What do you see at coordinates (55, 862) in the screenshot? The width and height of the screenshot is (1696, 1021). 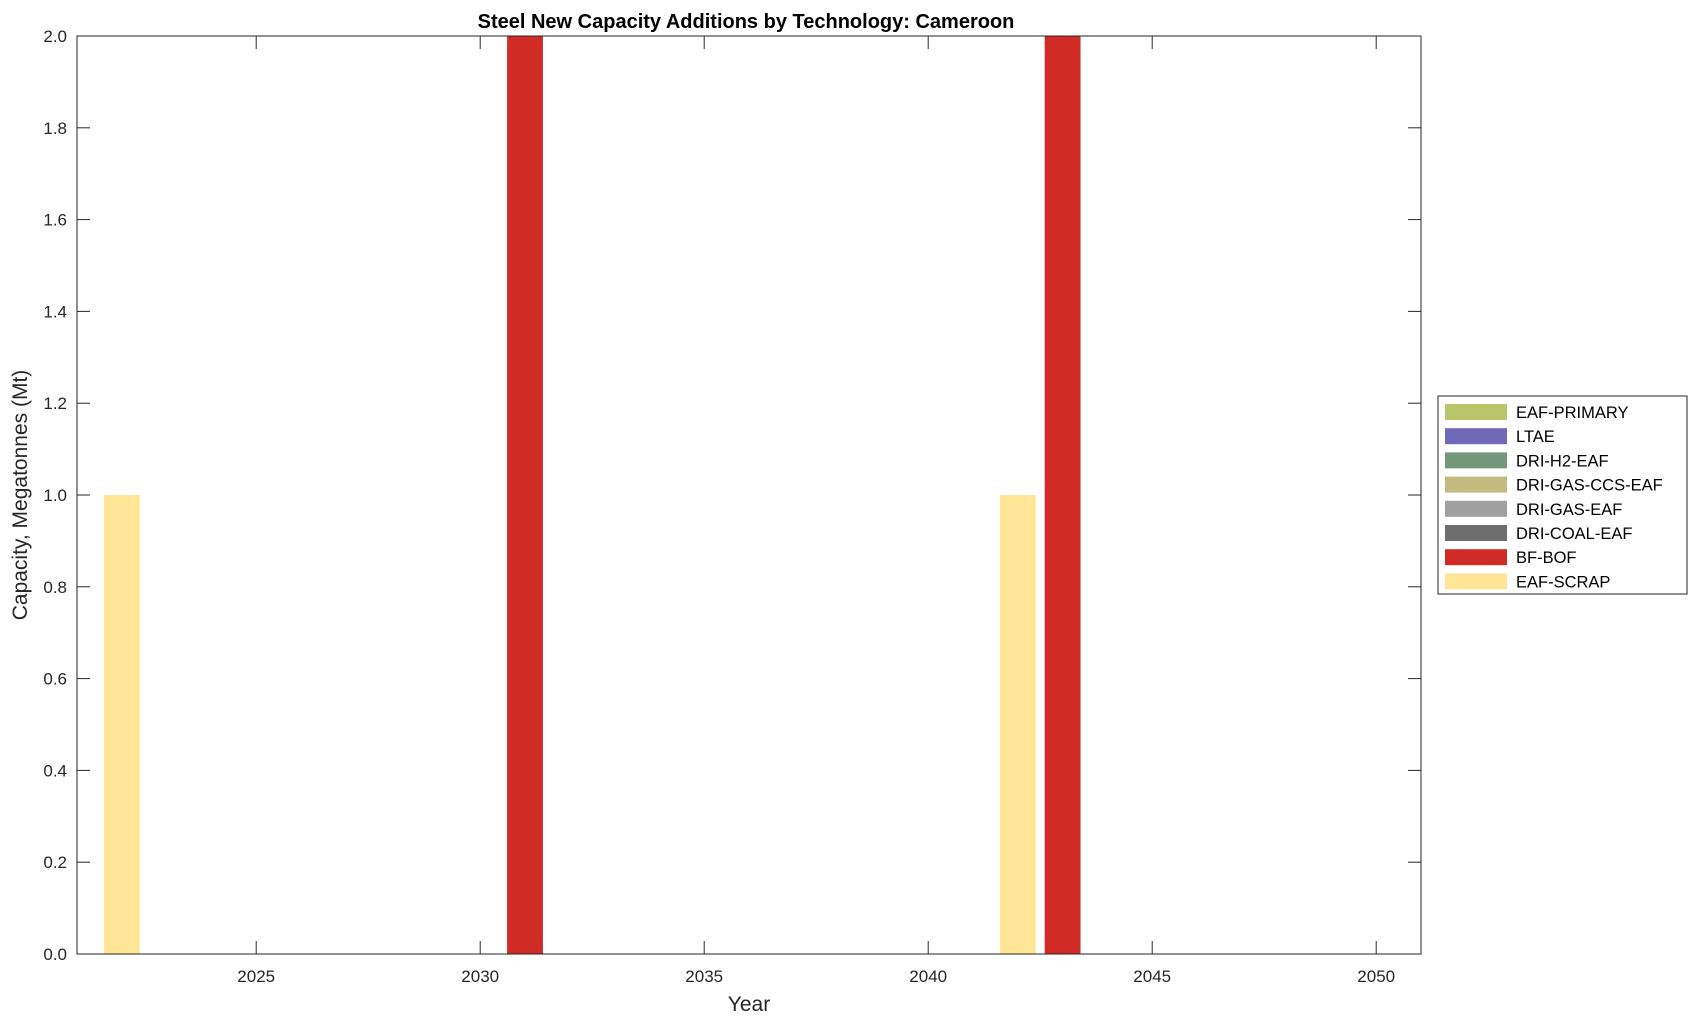 I see `y-tick-label: 0.2` at bounding box center [55, 862].